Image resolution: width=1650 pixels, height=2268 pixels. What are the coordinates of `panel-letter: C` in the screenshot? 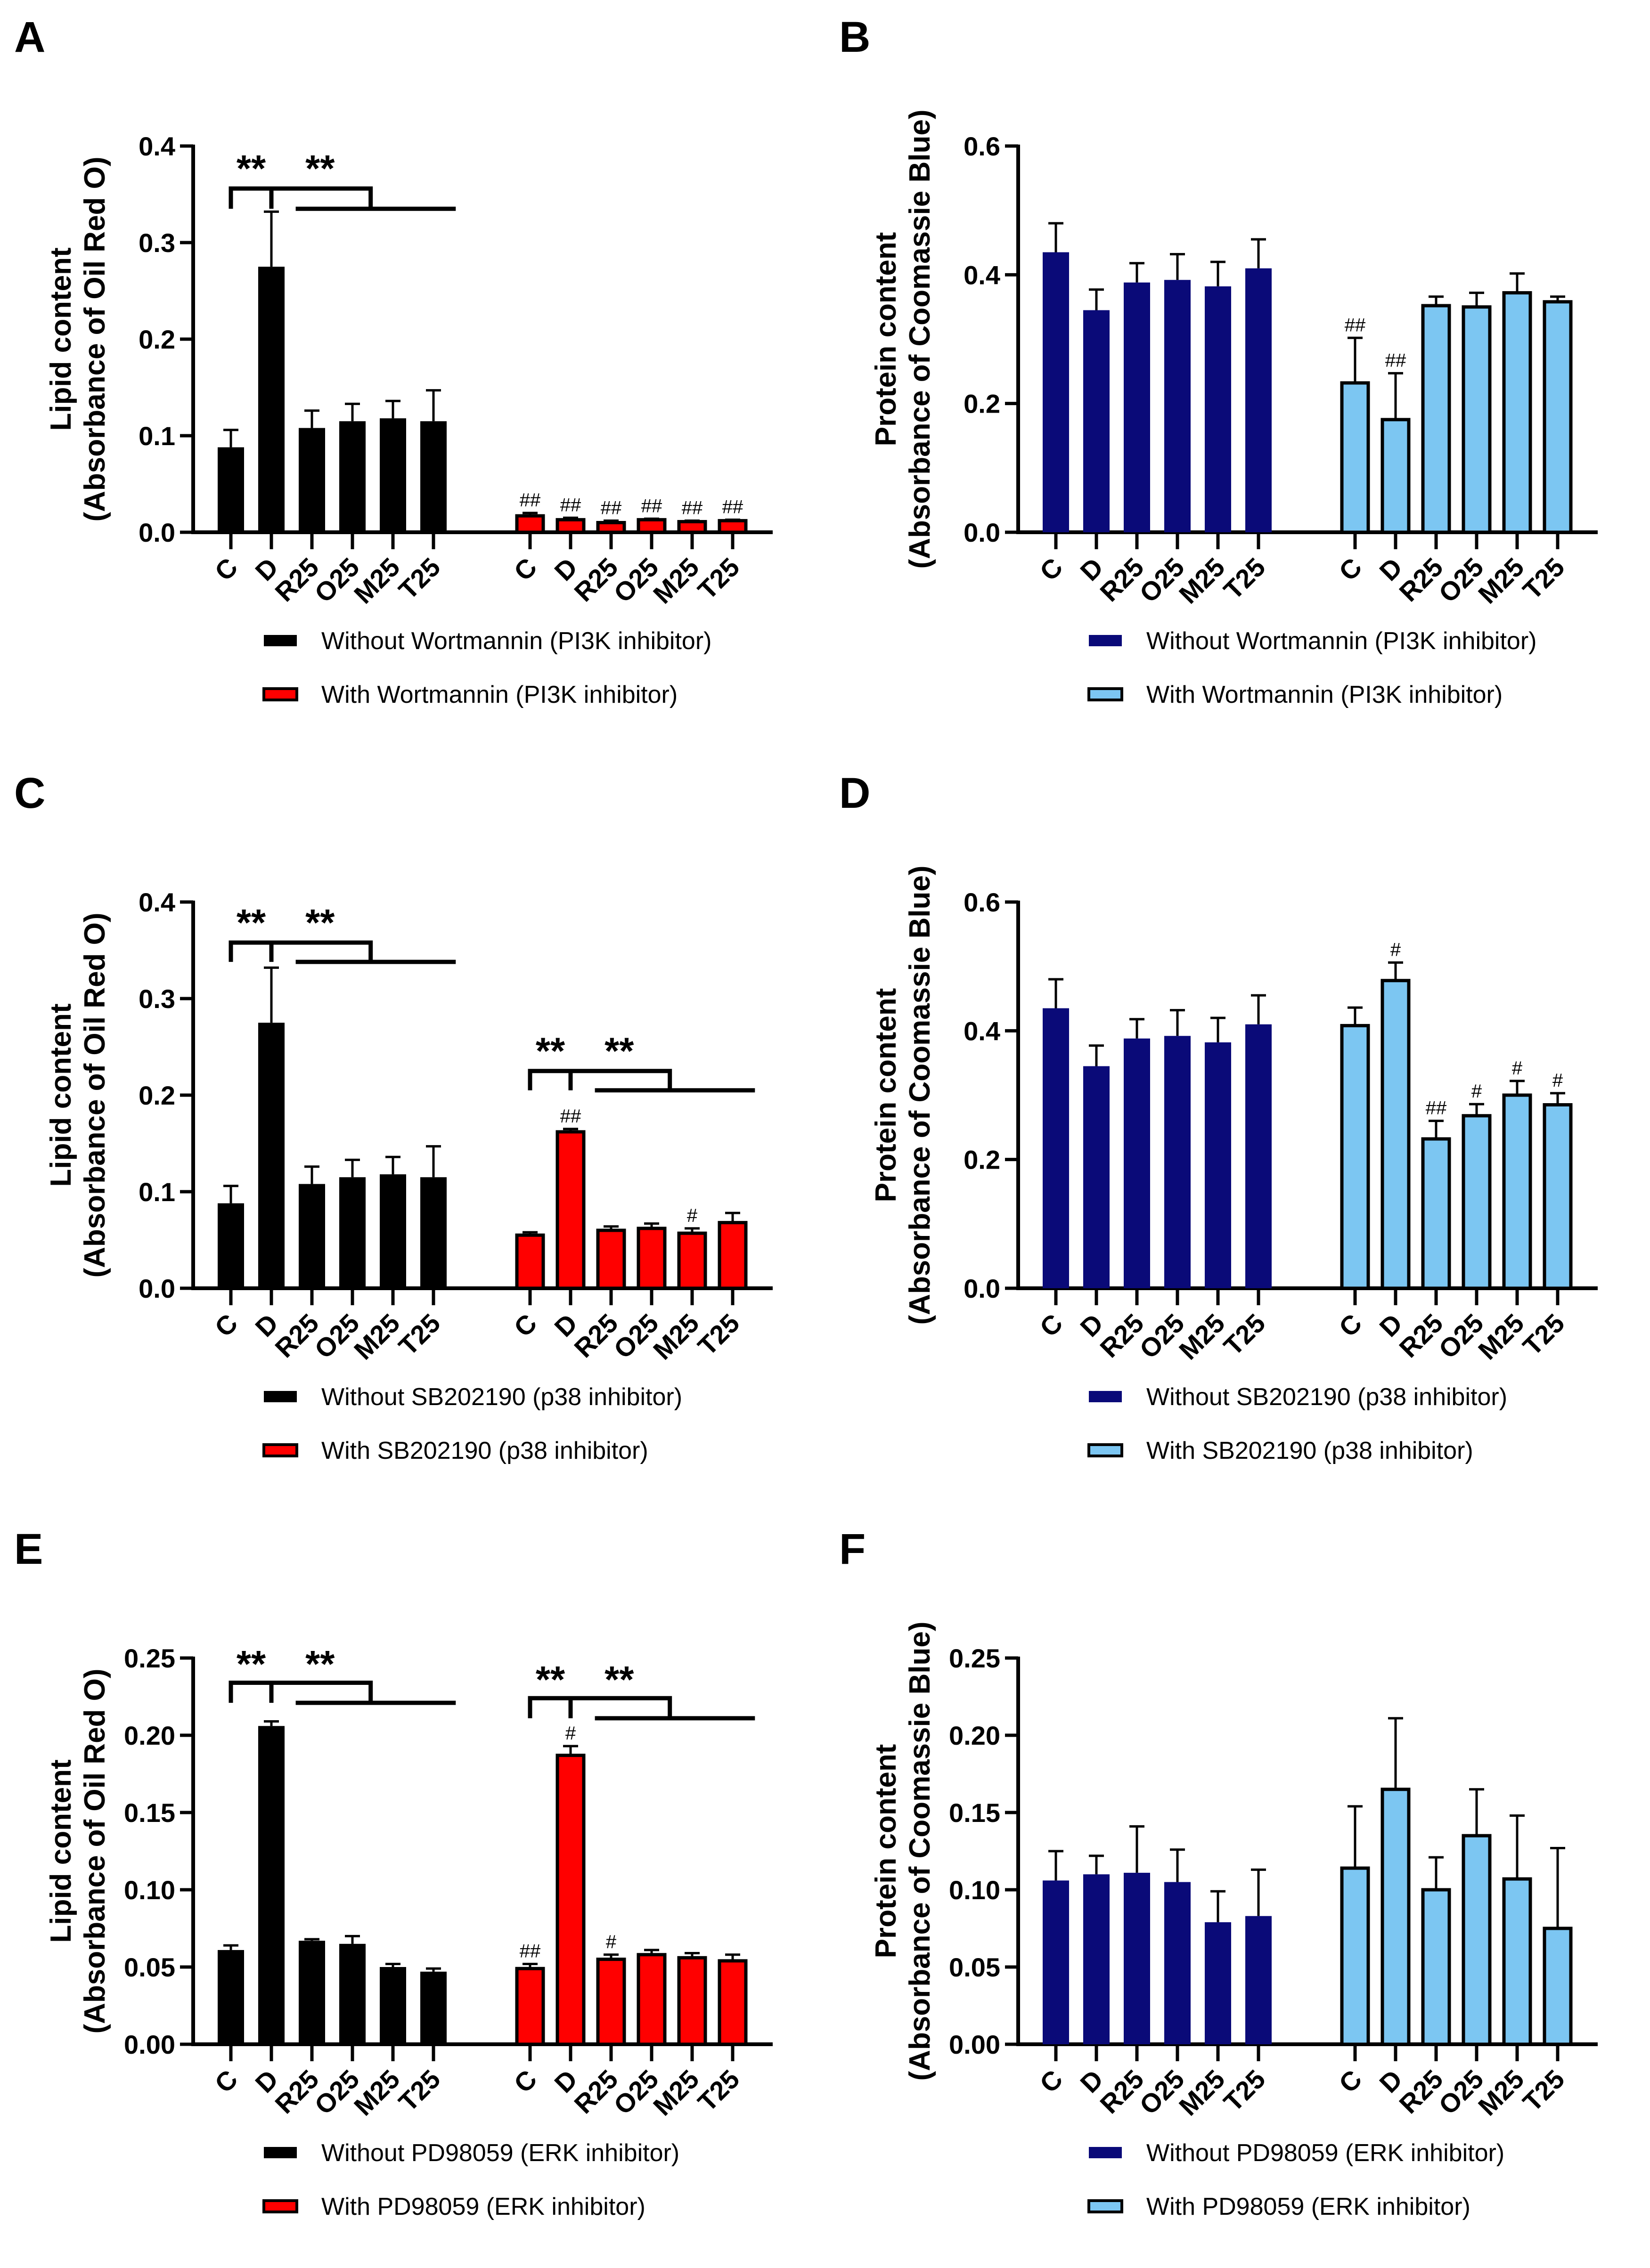 It's located at (29, 793).